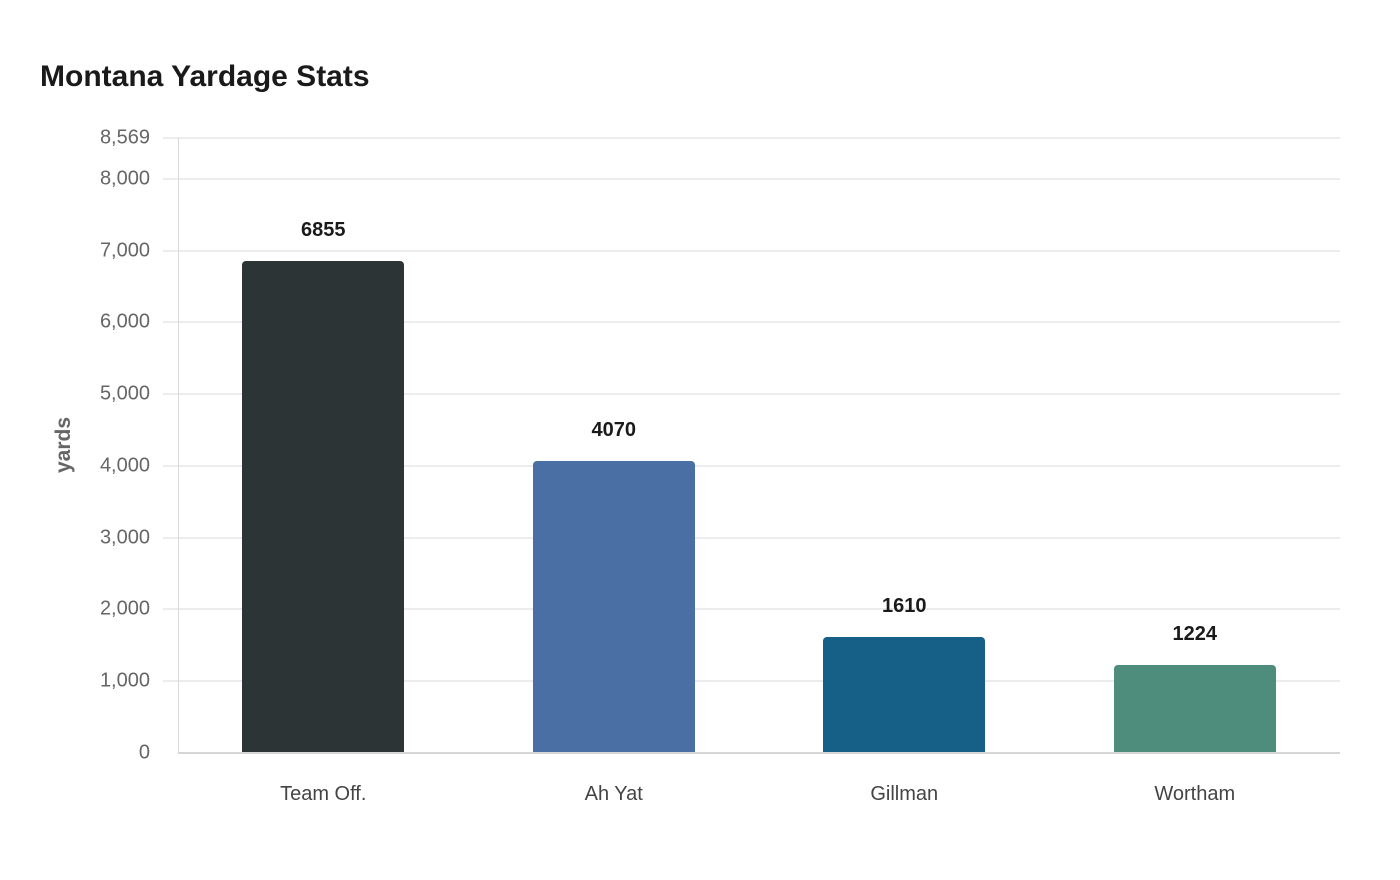 This screenshot has height=880, width=1400. What do you see at coordinates (1195, 794) in the screenshot?
I see `x-tick-label: Wortham` at bounding box center [1195, 794].